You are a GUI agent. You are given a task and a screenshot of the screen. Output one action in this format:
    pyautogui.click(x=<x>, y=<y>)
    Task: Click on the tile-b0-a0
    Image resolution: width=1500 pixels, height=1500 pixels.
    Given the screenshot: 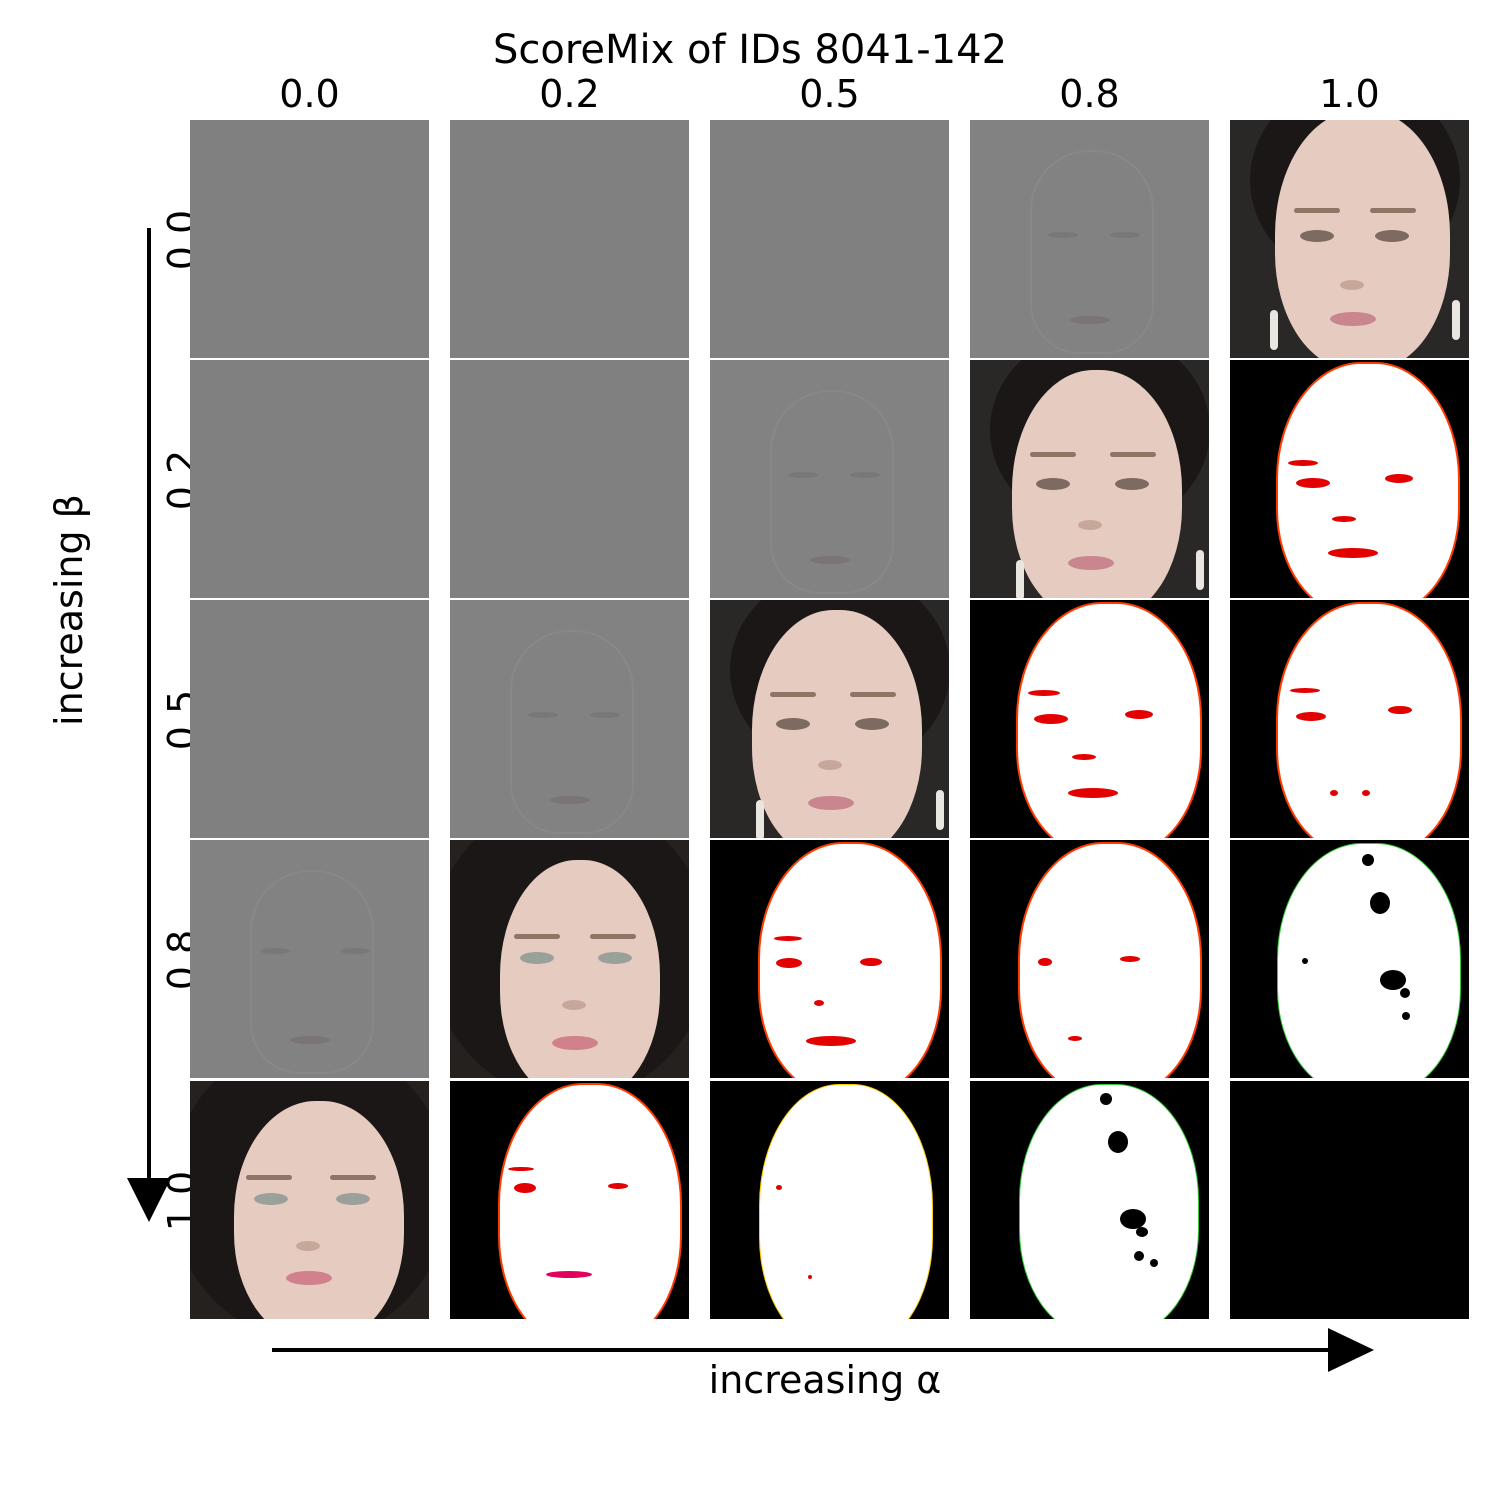 What is the action you would take?
    pyautogui.click(x=309, y=239)
    